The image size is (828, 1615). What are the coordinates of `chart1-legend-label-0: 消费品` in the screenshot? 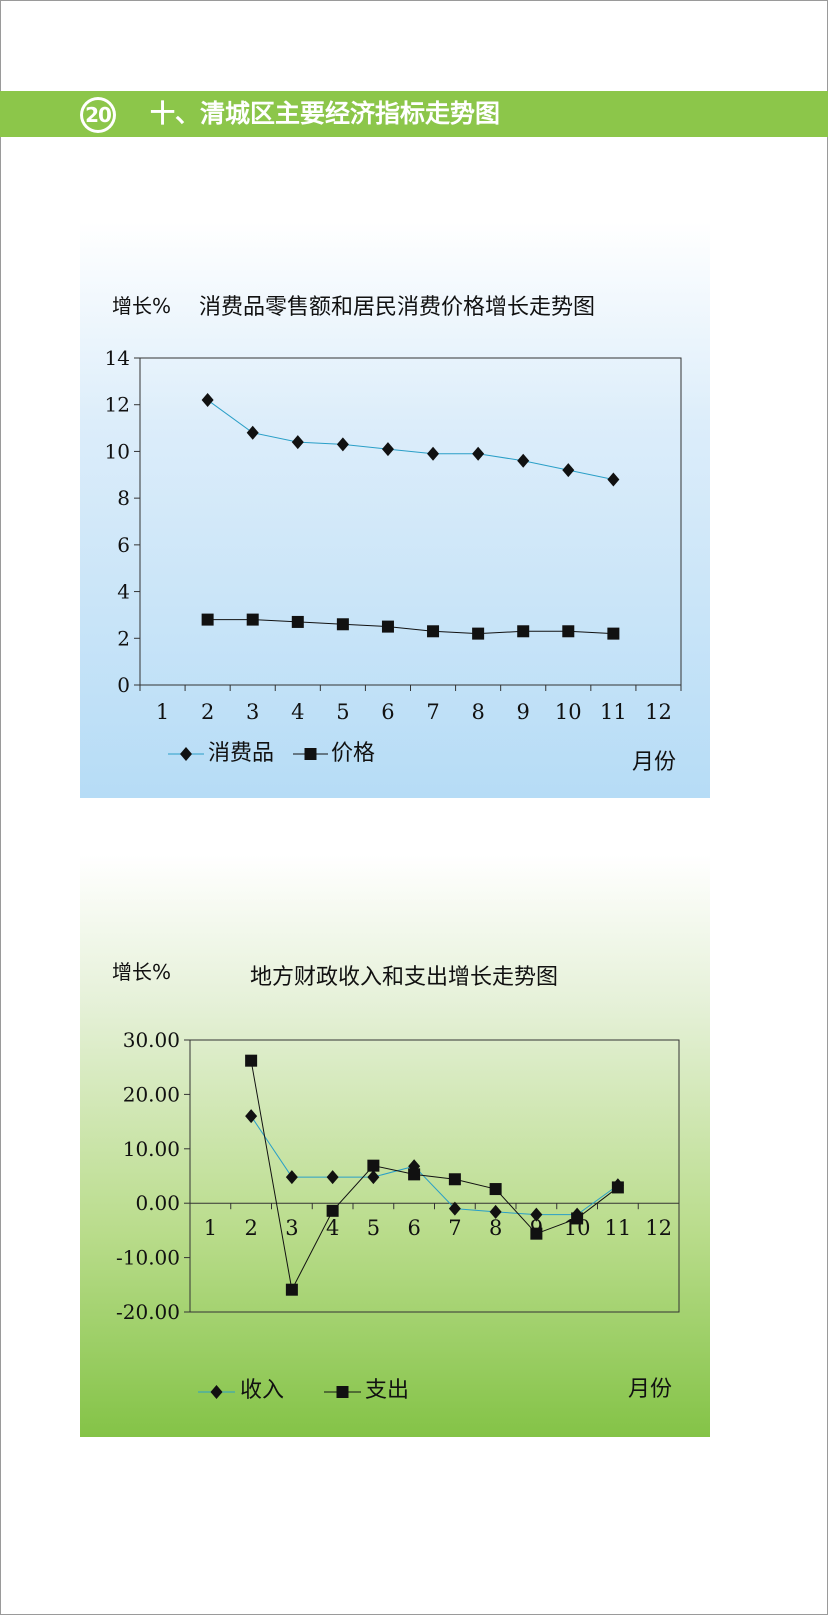 It's located at (241, 753).